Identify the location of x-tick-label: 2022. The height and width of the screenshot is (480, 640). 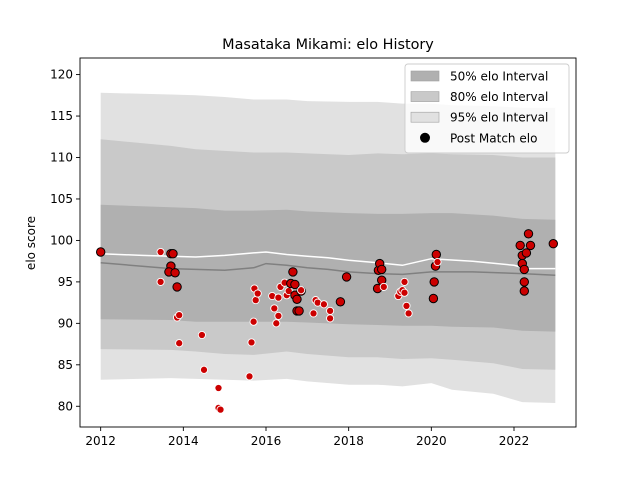
(514, 441).